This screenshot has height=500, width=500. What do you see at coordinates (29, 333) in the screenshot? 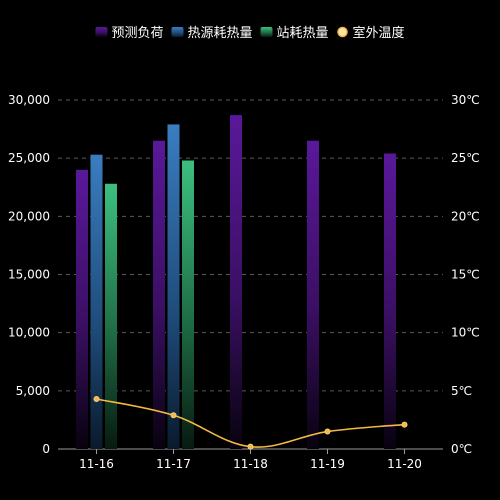
I see `y-left-tick-label: 10,000` at bounding box center [29, 333].